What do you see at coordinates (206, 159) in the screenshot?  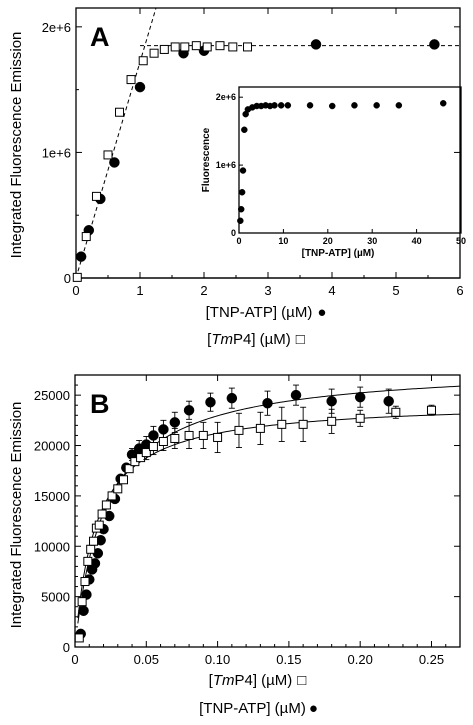 I see `inset-y-axis-title: Fluorescence` at bounding box center [206, 159].